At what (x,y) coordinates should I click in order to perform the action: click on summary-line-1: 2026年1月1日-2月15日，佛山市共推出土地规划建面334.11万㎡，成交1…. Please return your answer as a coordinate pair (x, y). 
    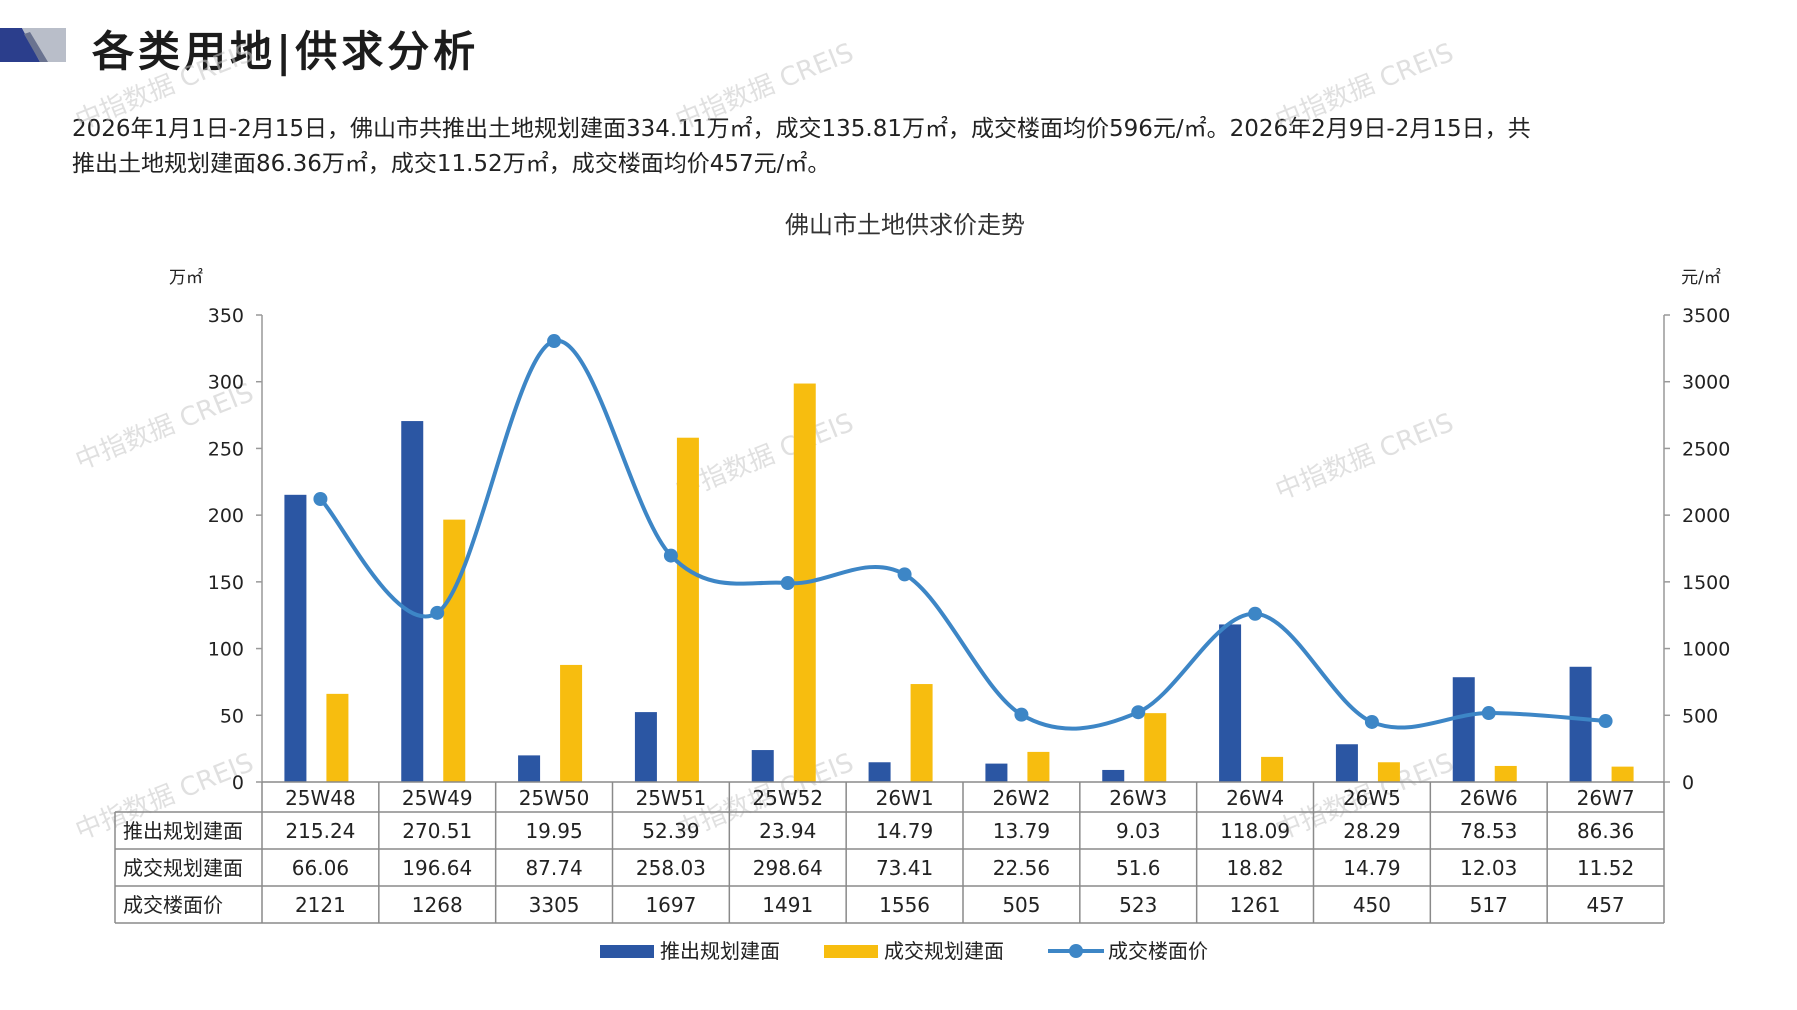
    Looking at the image, I should click on (801, 129).